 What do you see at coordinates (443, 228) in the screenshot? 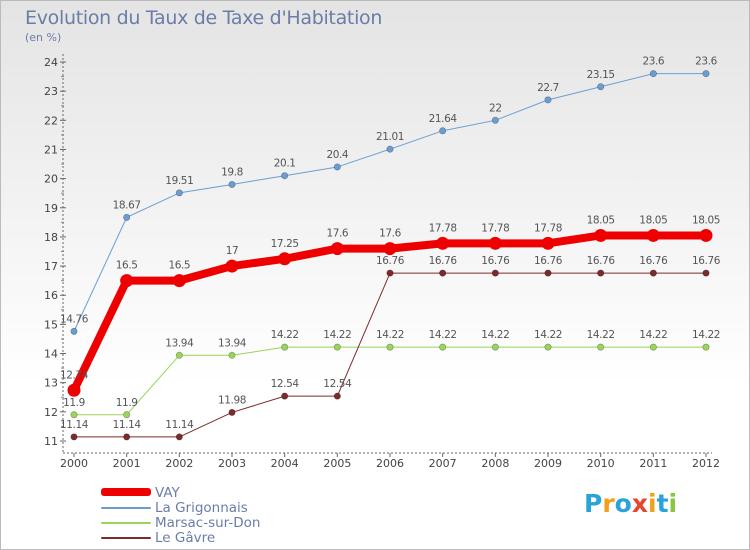
I see `data-label-vay: 17.78` at bounding box center [443, 228].